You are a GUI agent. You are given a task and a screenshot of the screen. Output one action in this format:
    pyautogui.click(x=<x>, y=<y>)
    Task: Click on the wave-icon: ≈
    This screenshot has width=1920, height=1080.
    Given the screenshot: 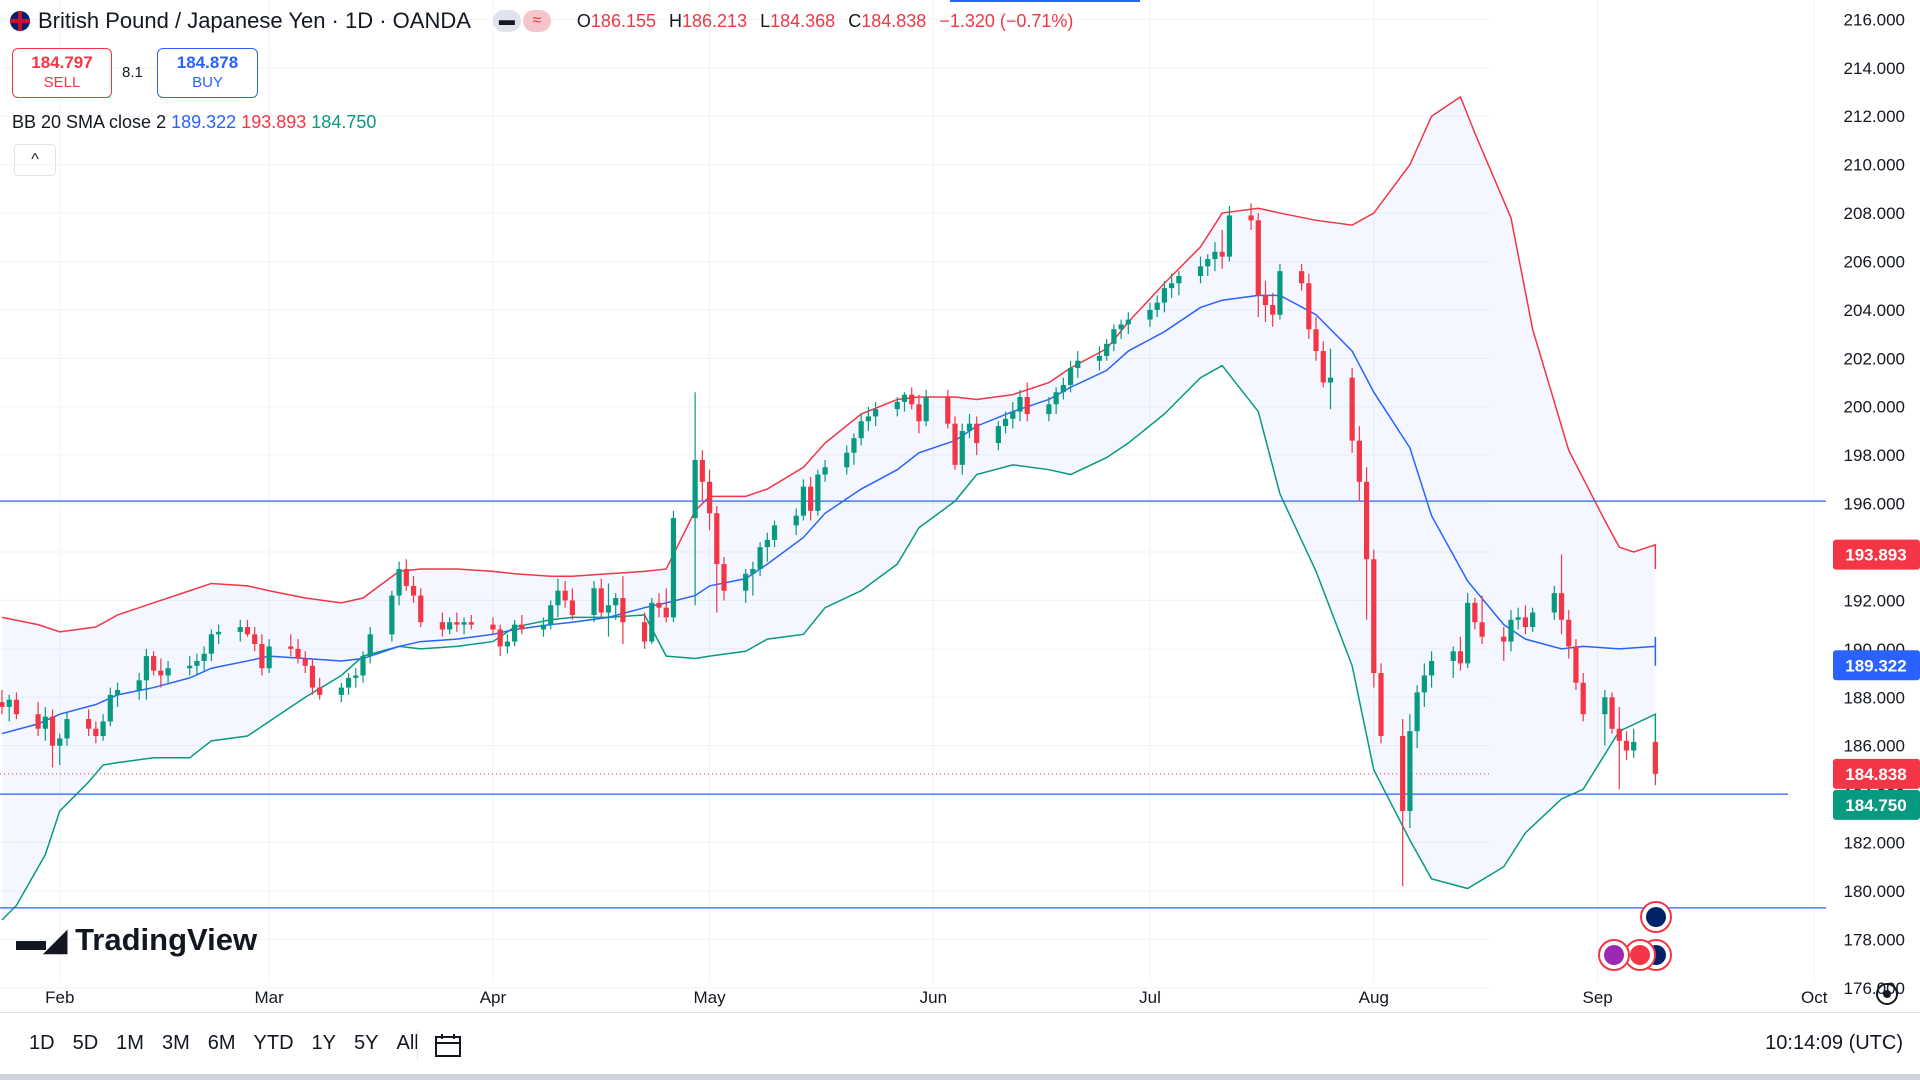 What is the action you would take?
    pyautogui.click(x=536, y=21)
    